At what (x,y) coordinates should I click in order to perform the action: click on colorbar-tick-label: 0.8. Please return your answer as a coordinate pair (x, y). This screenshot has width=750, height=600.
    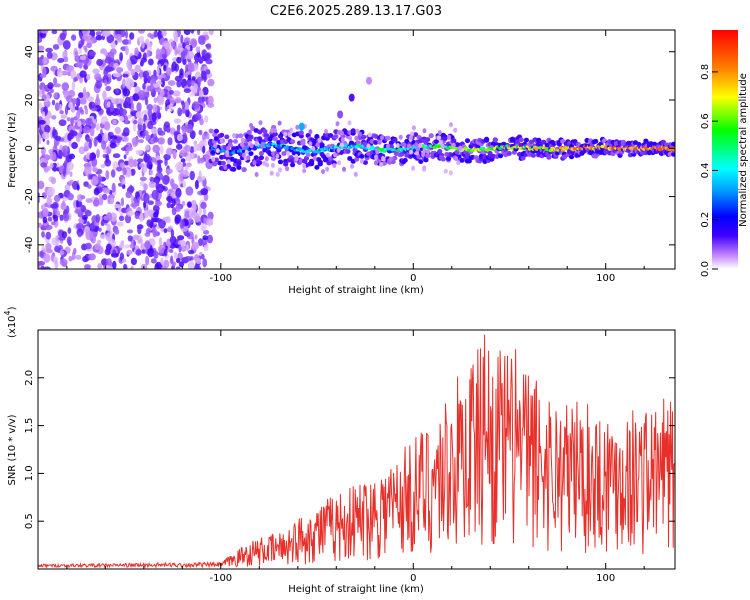
    Looking at the image, I should click on (705, 72).